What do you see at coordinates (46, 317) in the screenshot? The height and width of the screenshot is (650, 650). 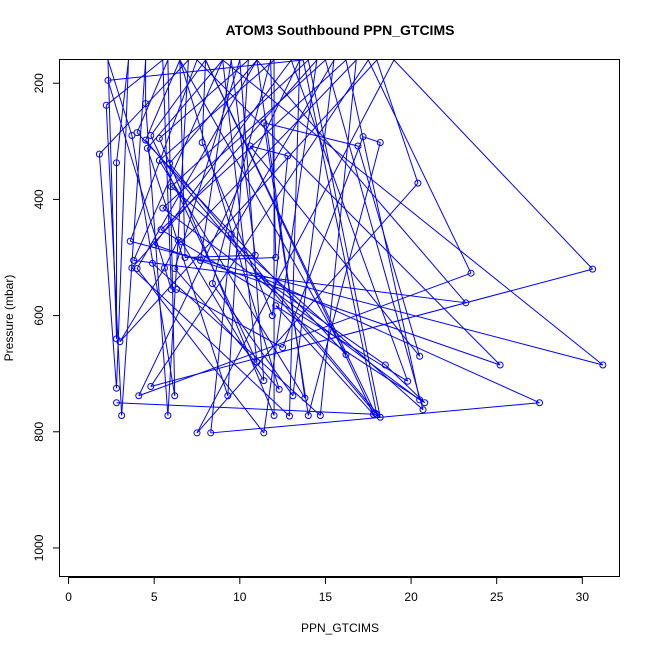 I see `y-axis: 200 400 600 800 1000` at bounding box center [46, 317].